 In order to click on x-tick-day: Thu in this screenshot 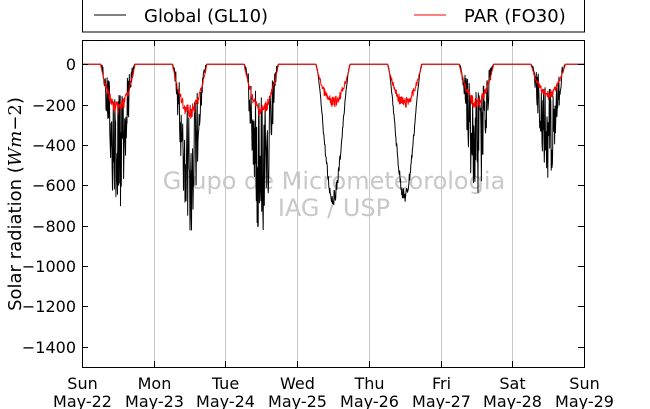, I will do `click(368, 383)`.